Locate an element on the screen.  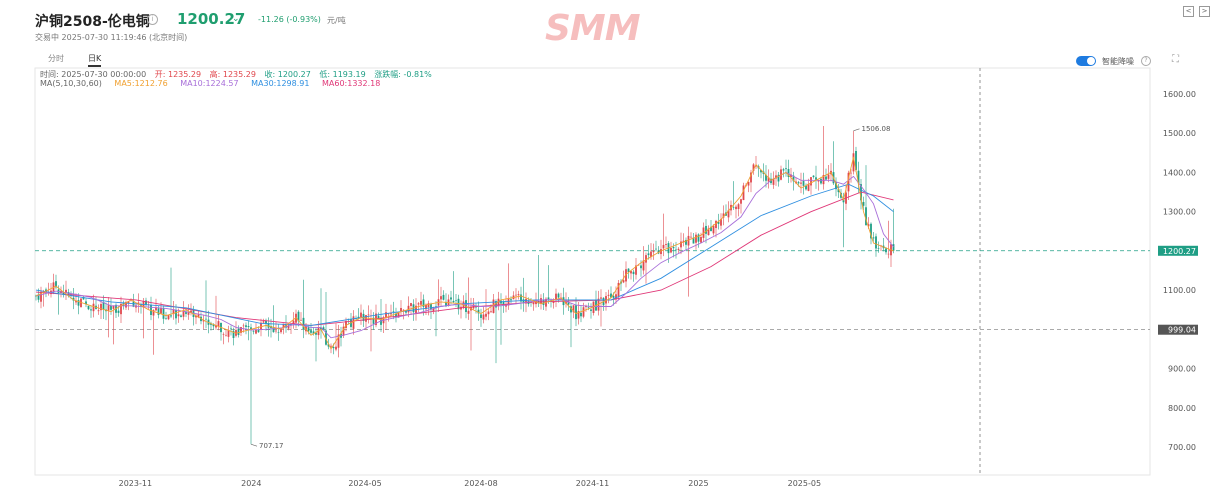
smm-logo: SMM is located at coordinates (593, 28).